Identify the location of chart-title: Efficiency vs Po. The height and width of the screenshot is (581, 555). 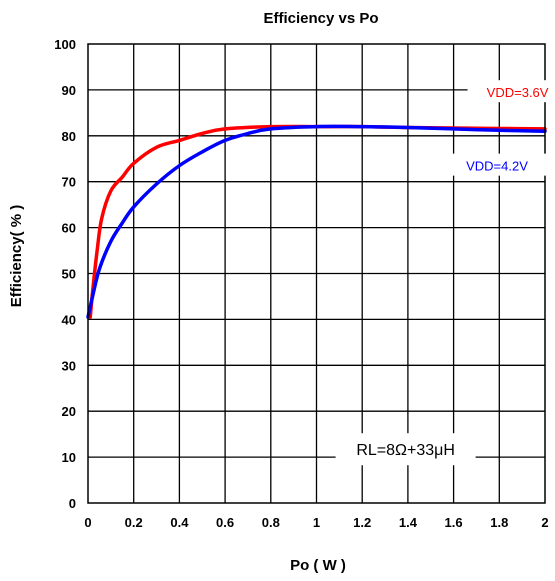
(320, 18).